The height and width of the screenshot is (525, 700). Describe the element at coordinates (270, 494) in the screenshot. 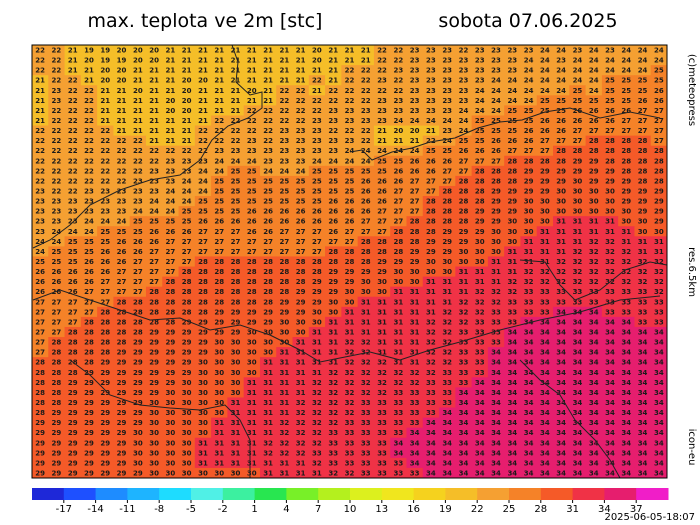

I see `colorbar-segment` at that location.